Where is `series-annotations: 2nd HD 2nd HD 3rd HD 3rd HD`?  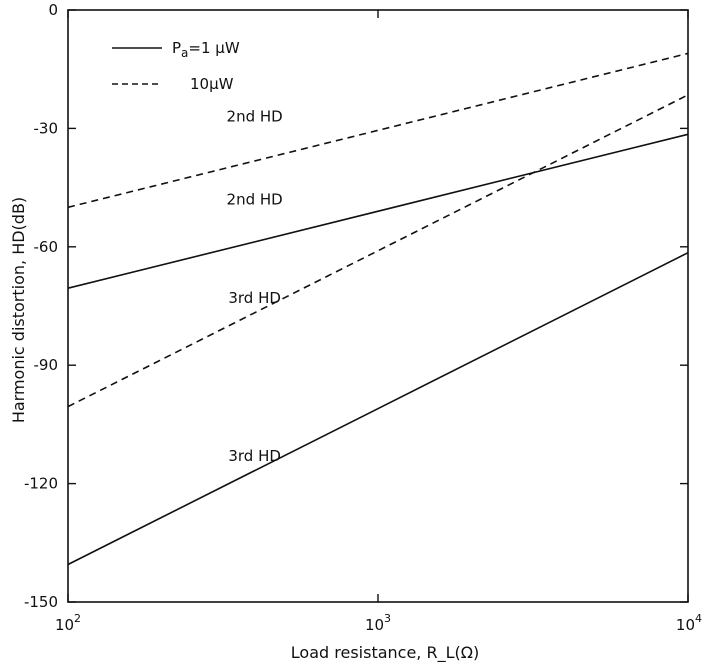 series-annotations: 2nd HD 2nd HD 3rd HD 3rd HD is located at coordinates (255, 286).